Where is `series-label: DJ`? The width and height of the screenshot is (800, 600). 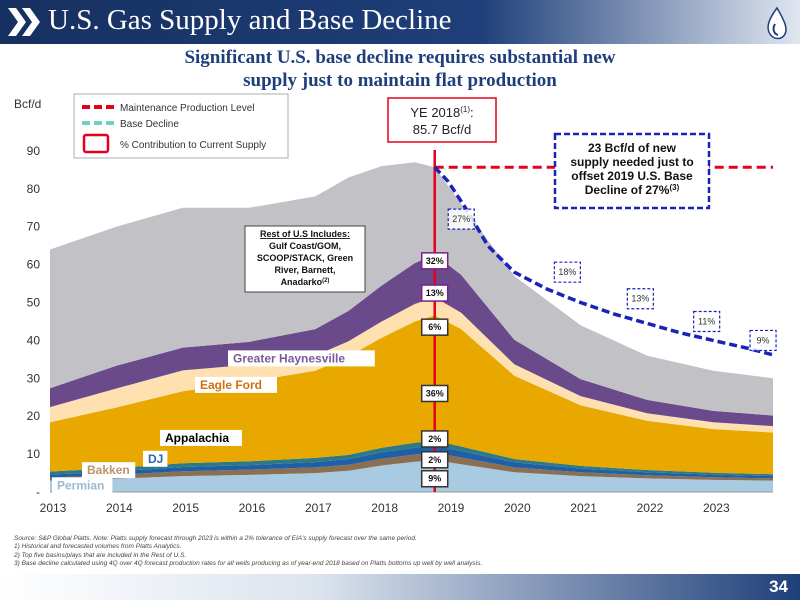
series-label: DJ is located at coordinates (155, 459).